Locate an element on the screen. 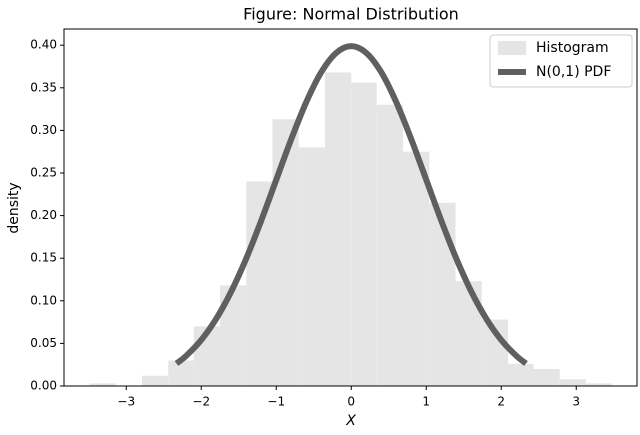  y-axis-label: density is located at coordinates (14, 207).